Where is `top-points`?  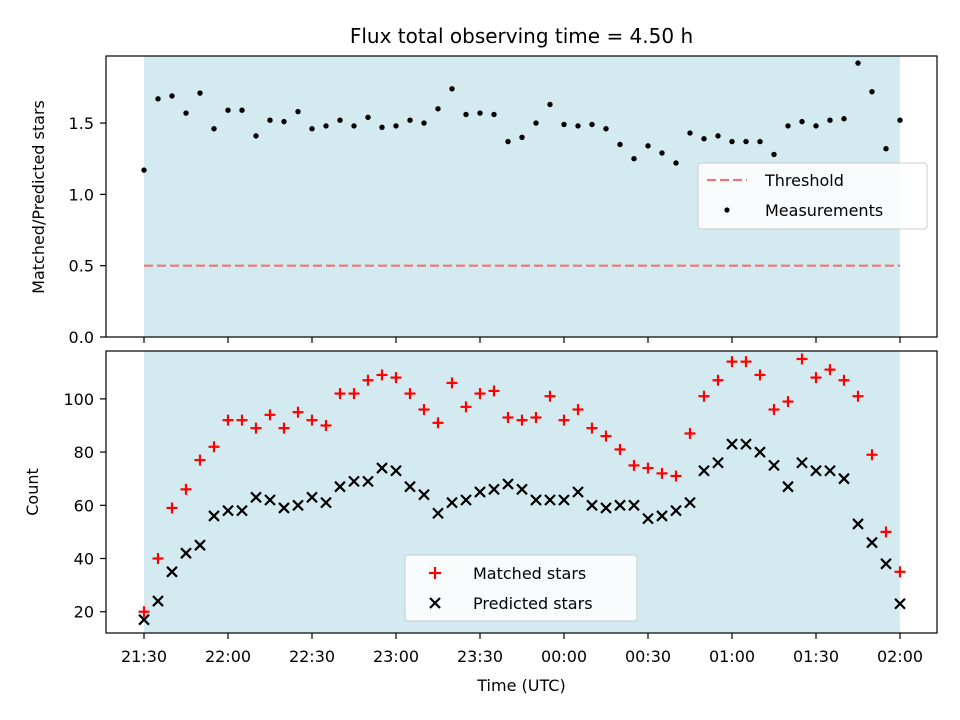
top-points is located at coordinates (522, 116).